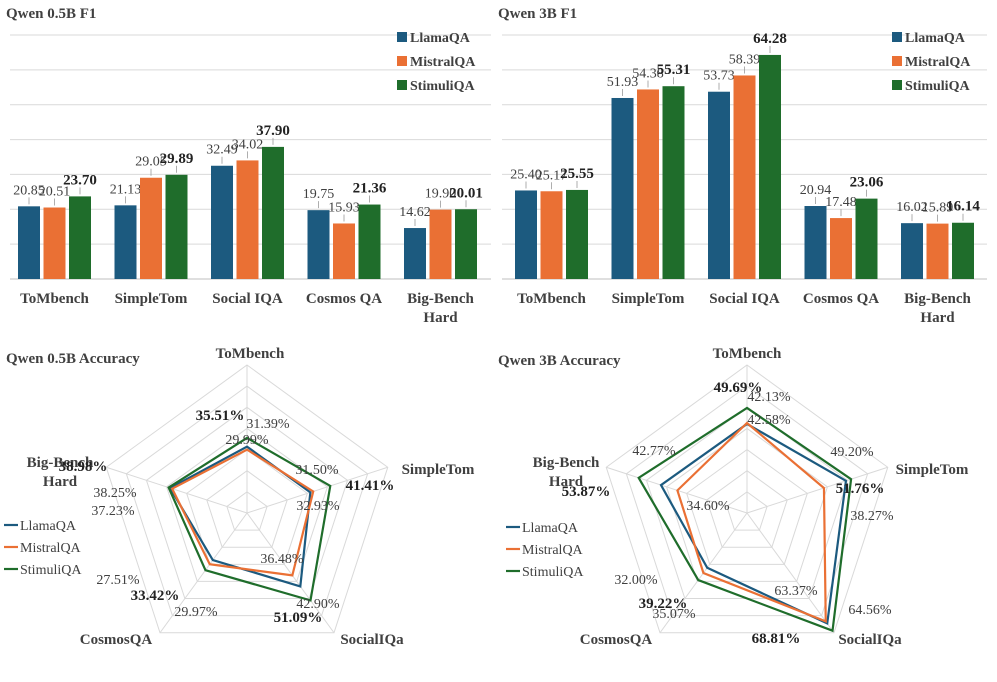 The height and width of the screenshot is (682, 997). Describe the element at coordinates (268, 424) in the screenshot. I see `radar-value-label: 31.39%` at that location.